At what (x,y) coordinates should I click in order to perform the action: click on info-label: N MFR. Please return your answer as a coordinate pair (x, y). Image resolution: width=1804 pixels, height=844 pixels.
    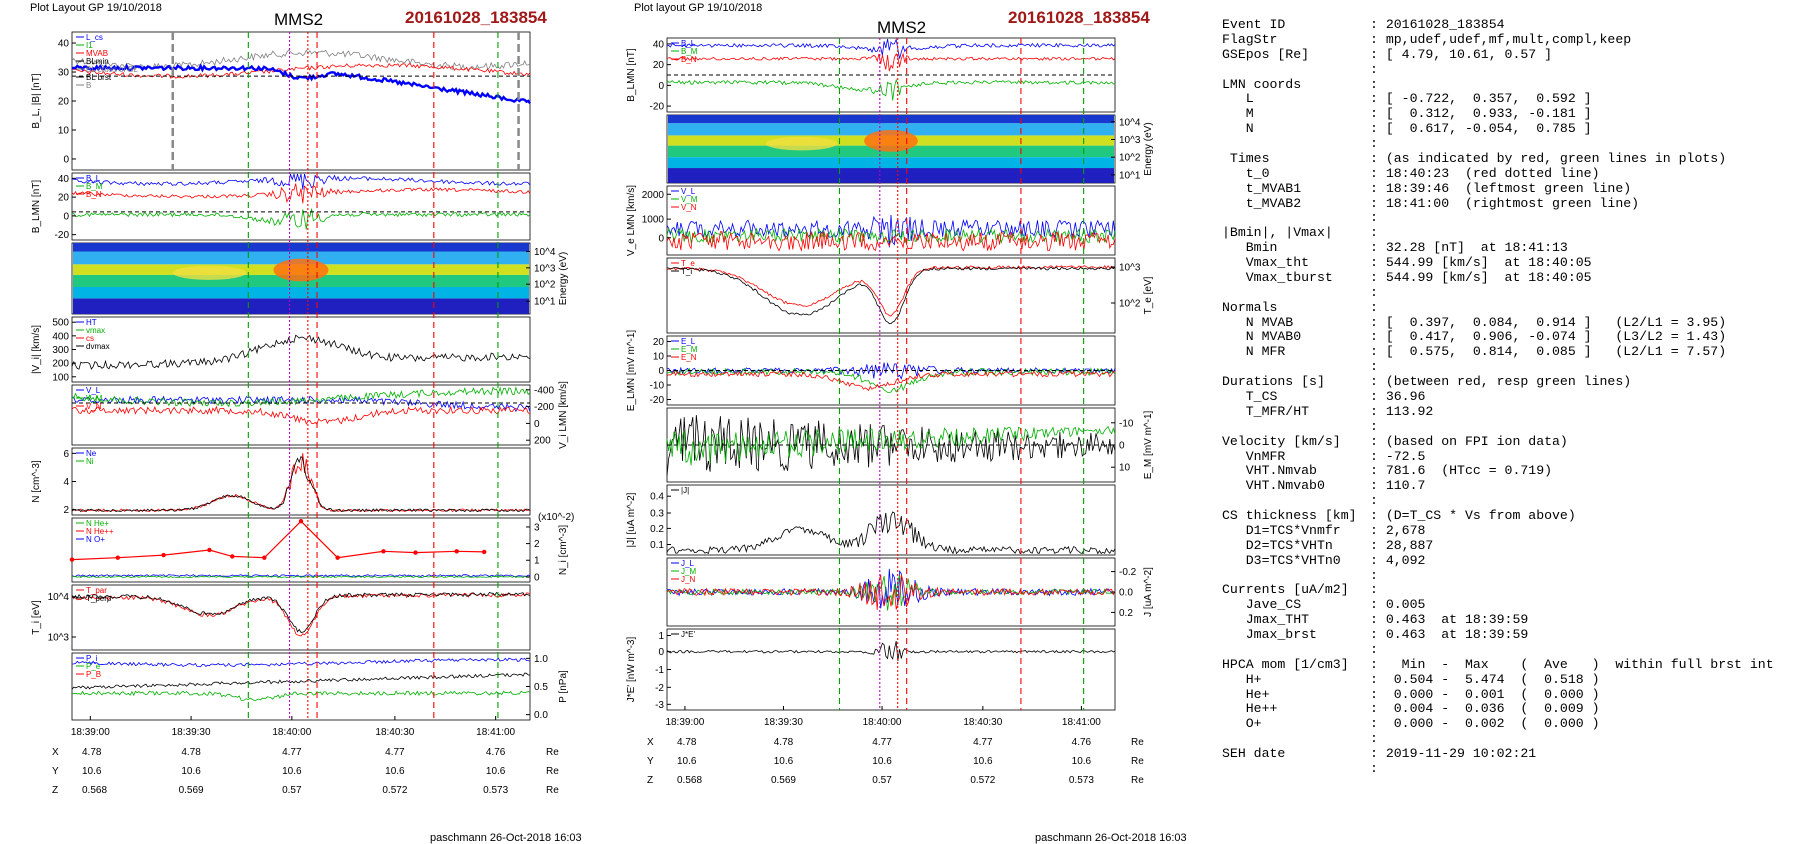
    Looking at the image, I should click on (1254, 352).